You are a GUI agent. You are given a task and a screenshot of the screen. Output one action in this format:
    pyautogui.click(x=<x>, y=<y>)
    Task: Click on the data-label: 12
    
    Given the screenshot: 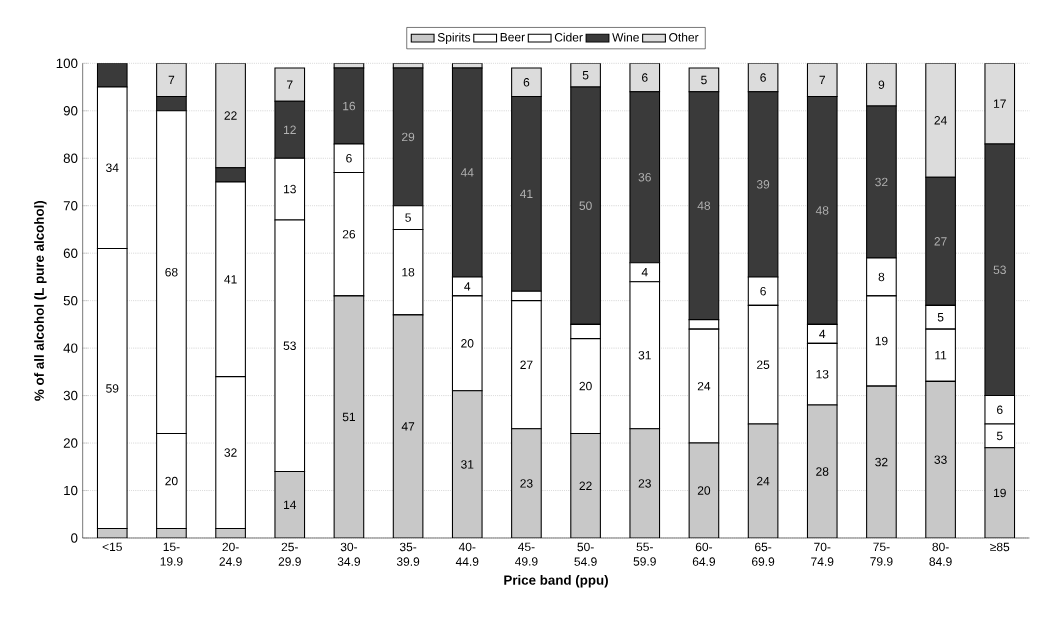 What is the action you would take?
    pyautogui.click(x=290, y=129)
    